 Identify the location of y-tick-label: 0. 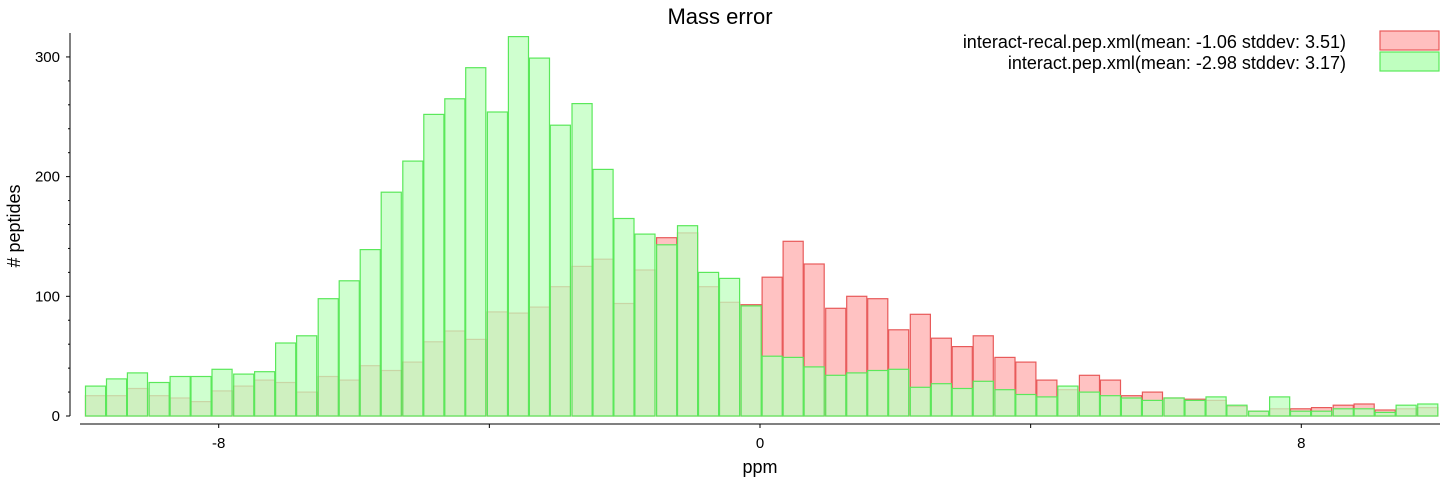
(56, 416).